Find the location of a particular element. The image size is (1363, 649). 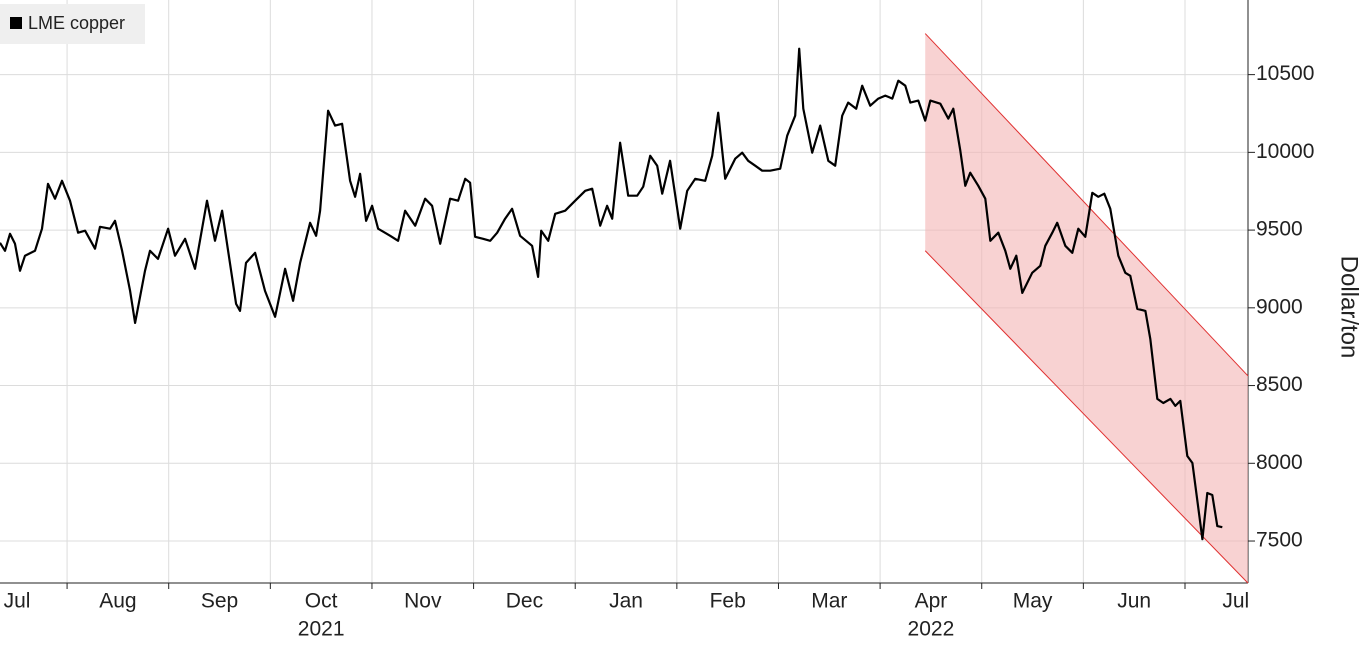

y-tick-label: 9000 is located at coordinates (1279, 306).